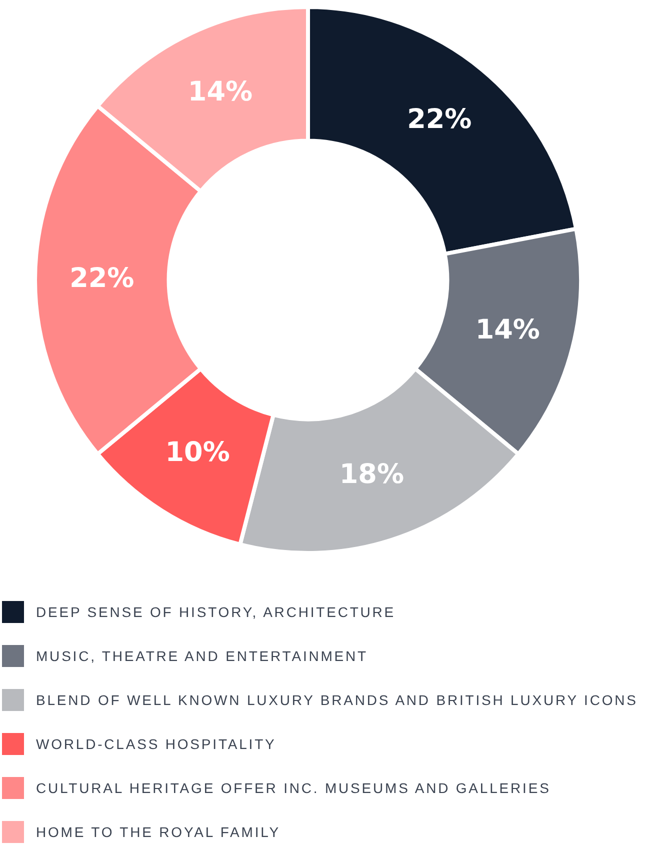 This screenshot has width=649, height=854. What do you see at coordinates (371, 474) in the screenshot?
I see `data-label: 18%` at bounding box center [371, 474].